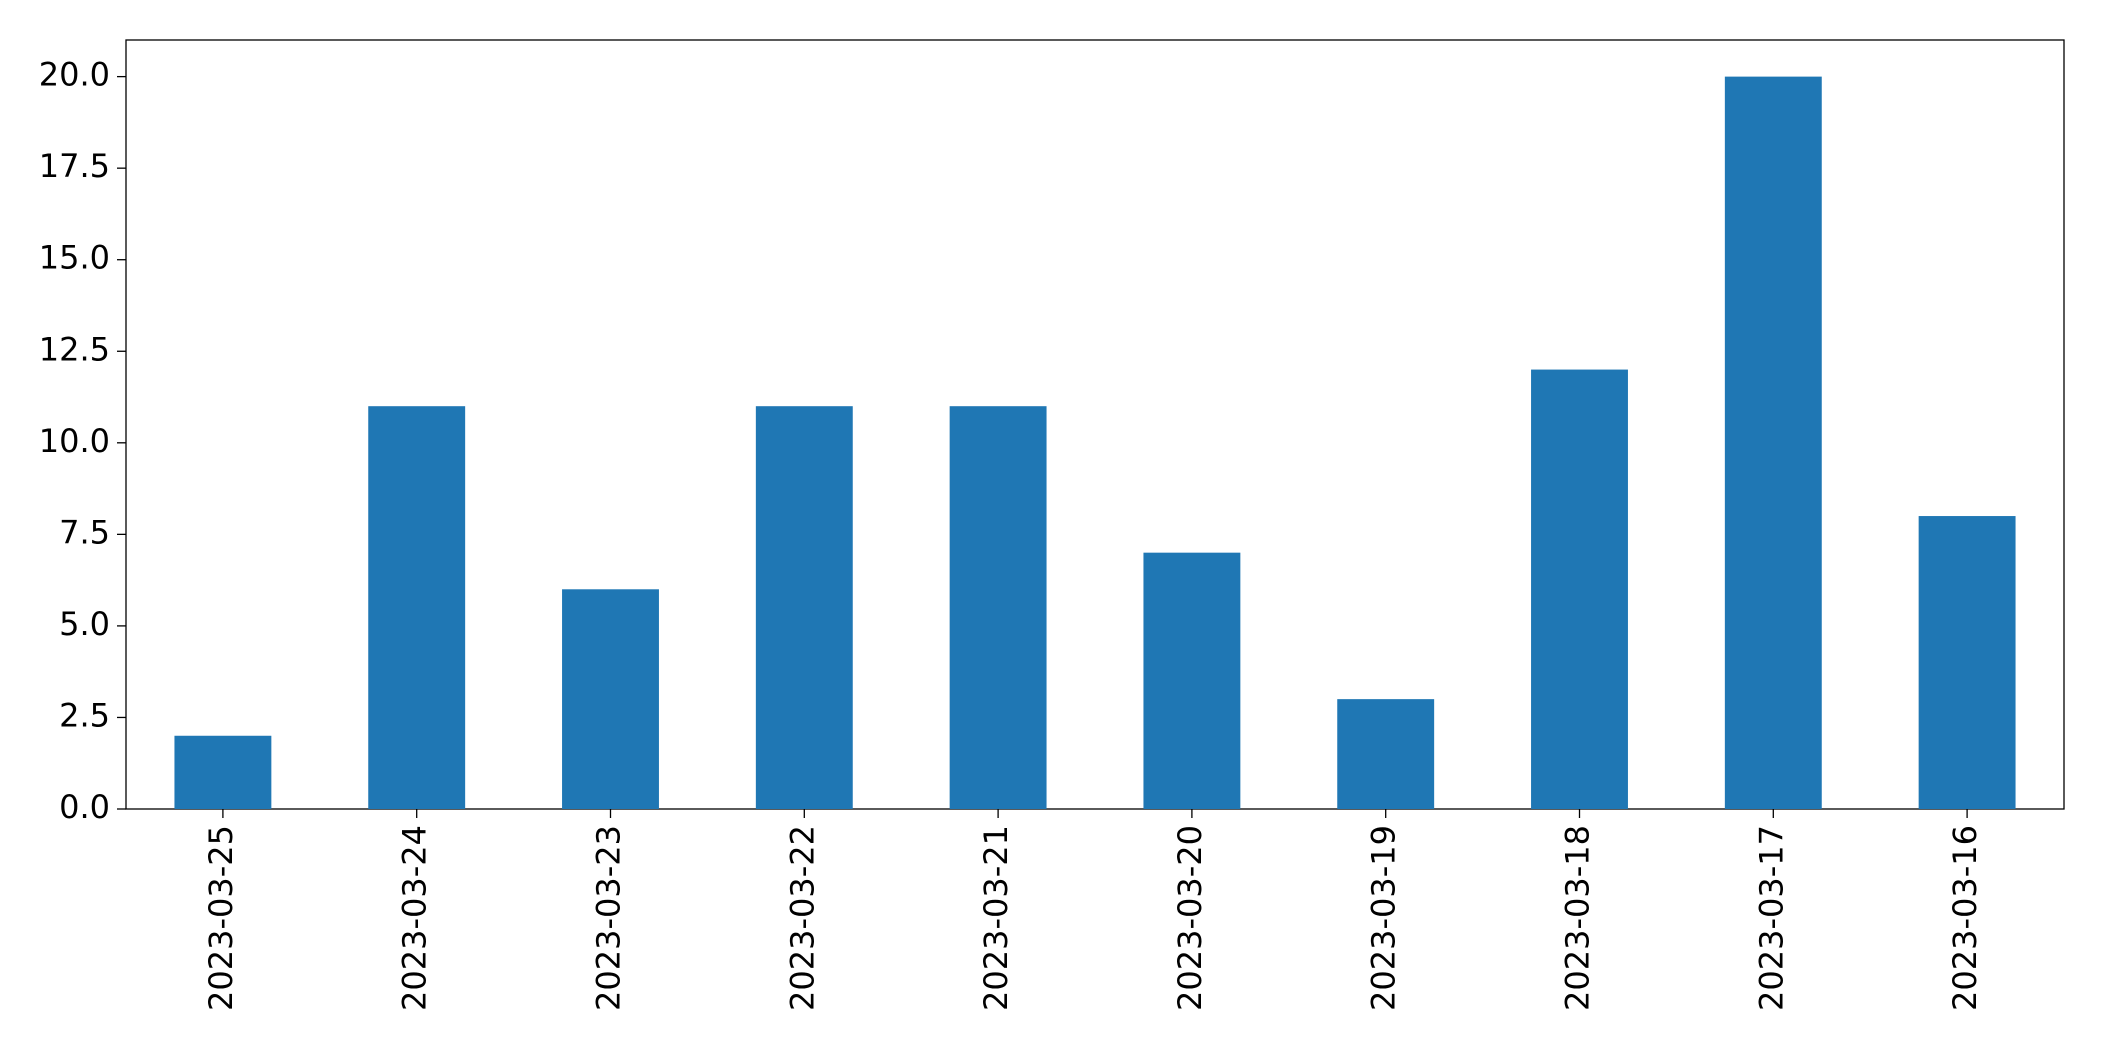  I want to click on y-tick-label: 20.0, so click(74, 75).